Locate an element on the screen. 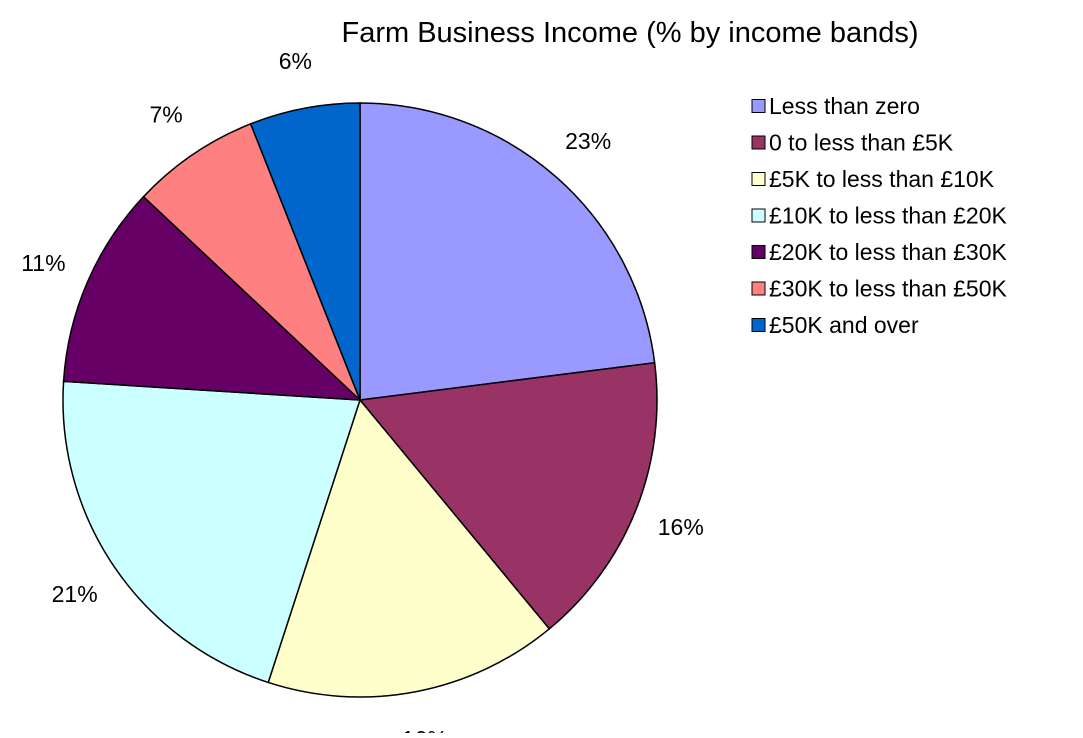  data-label-10k-to-less-than-20k: 21% is located at coordinates (75, 594).